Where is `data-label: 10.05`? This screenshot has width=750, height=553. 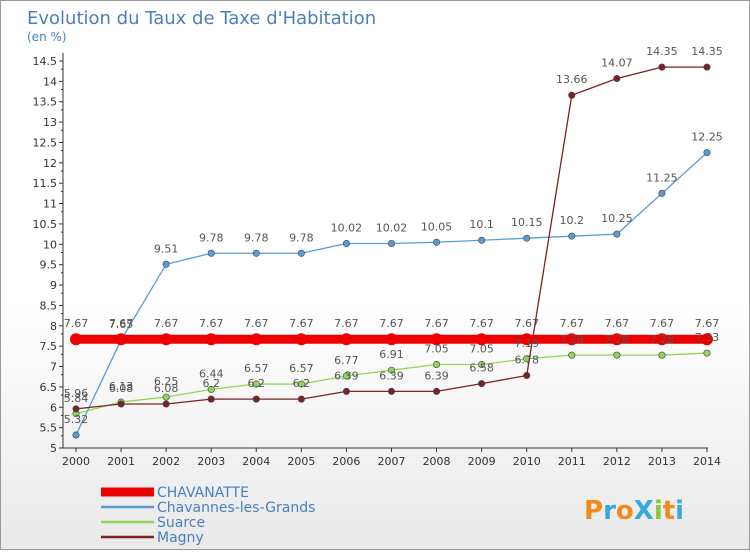
data-label: 10.05 is located at coordinates (437, 226).